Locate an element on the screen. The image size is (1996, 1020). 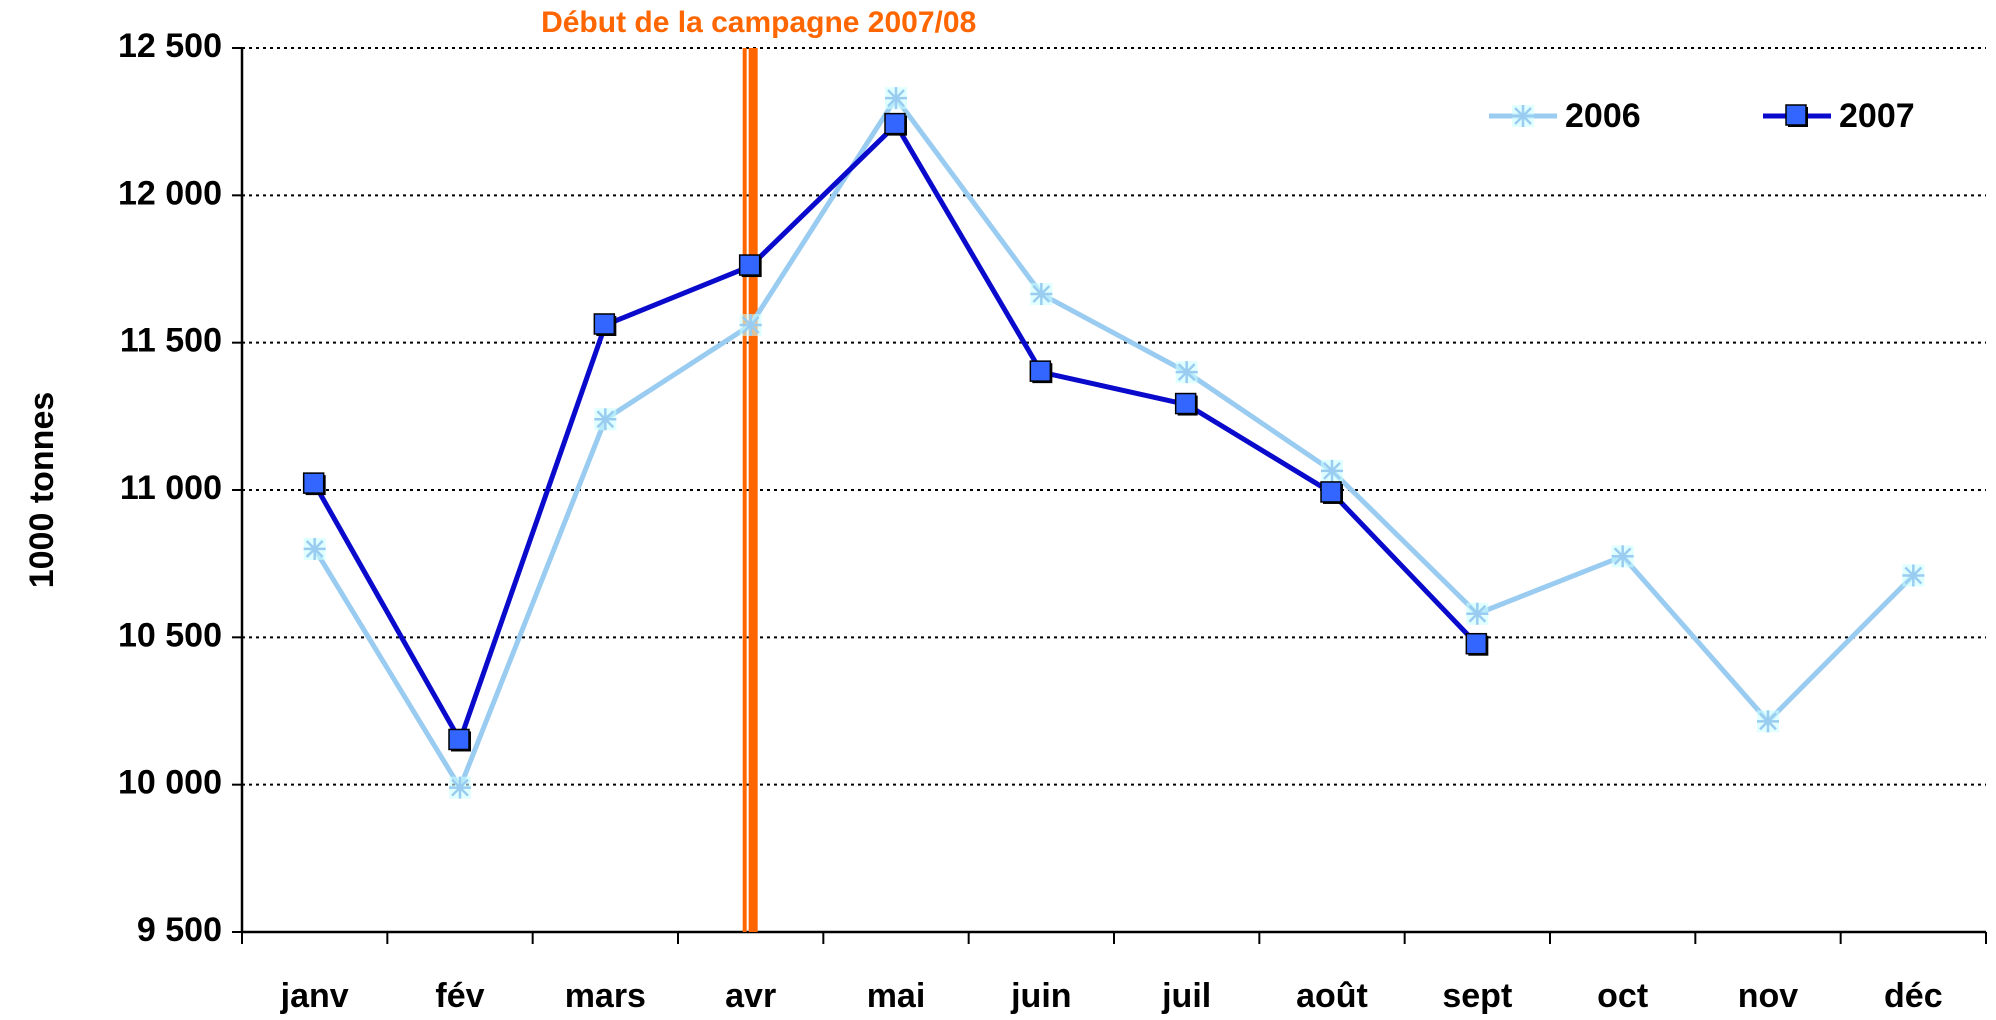
annotation-label: Début de la campagne 2007/08 is located at coordinates (758, 22).